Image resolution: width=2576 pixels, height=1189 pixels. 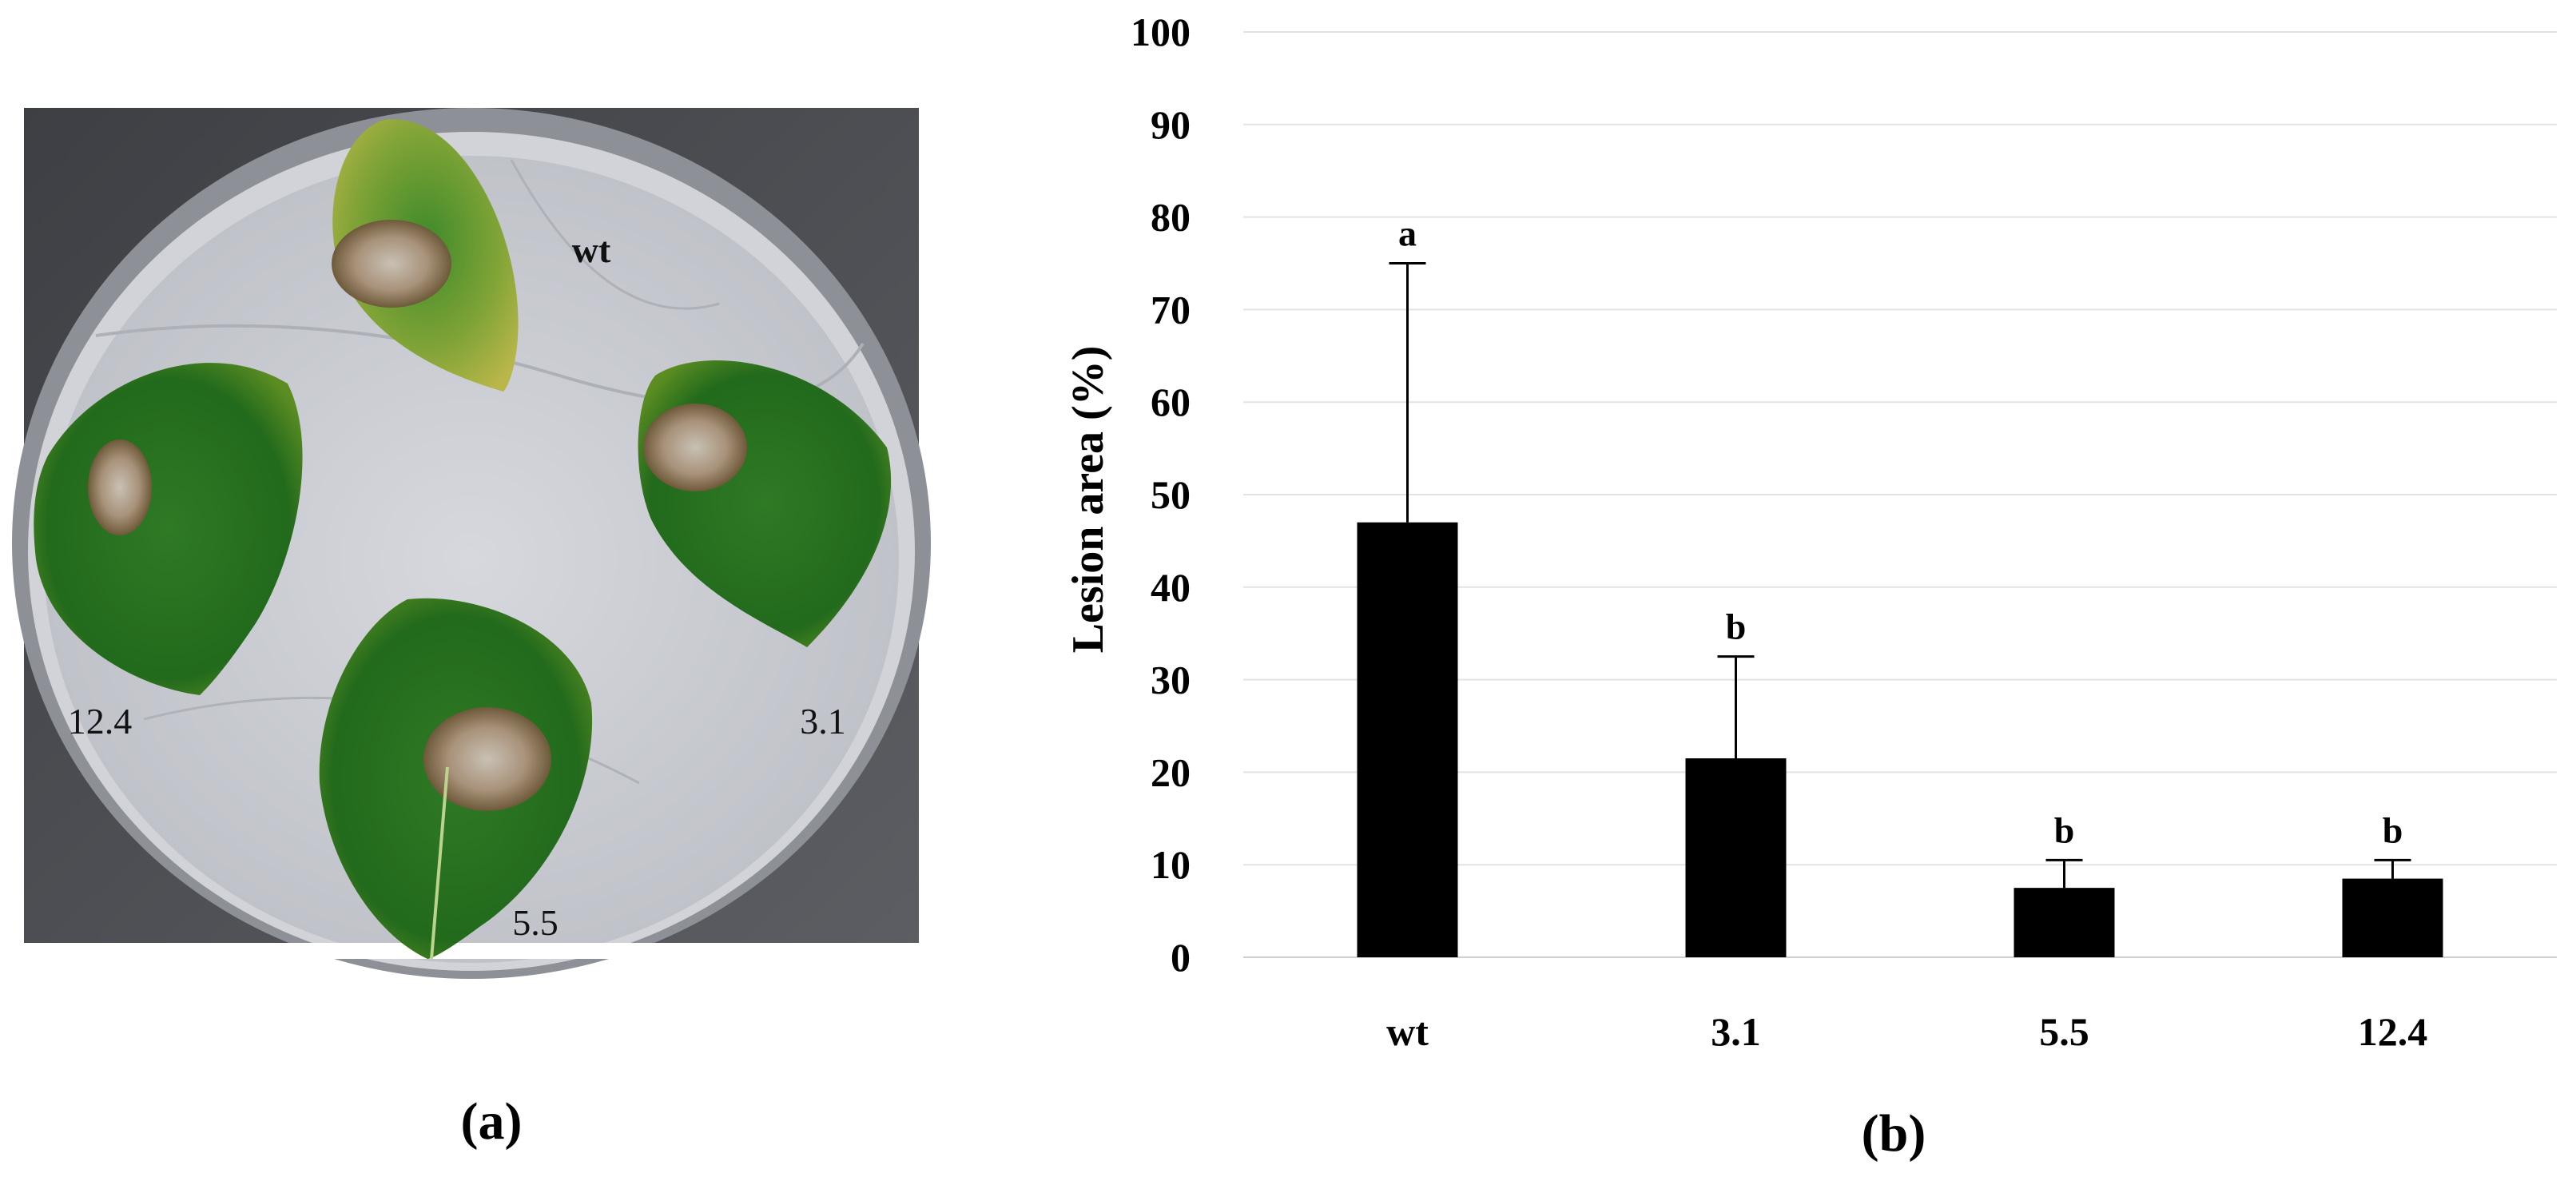 I want to click on y-tick-label: 50, so click(x=1171, y=495).